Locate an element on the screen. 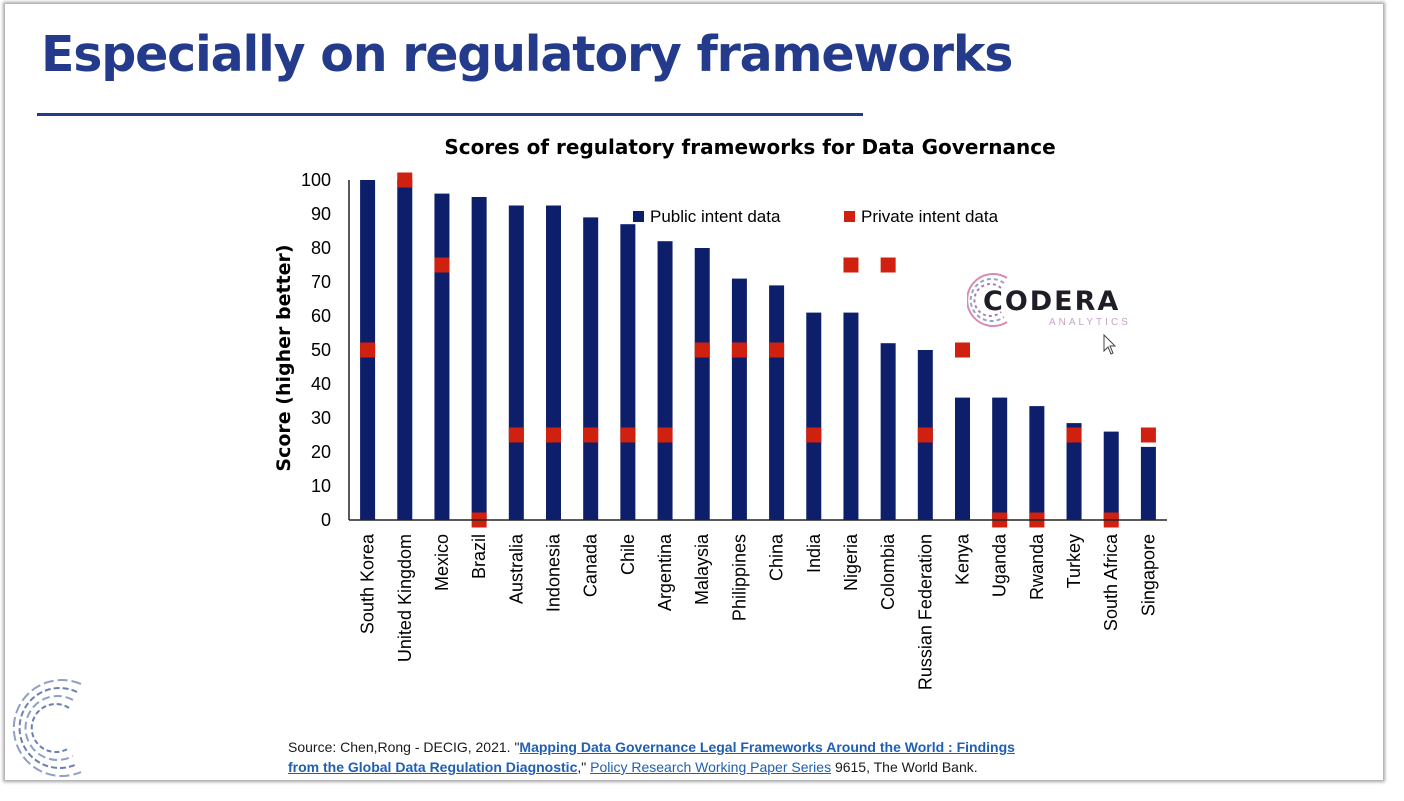 The width and height of the screenshot is (1404, 801). title-underline is located at coordinates (450, 114).